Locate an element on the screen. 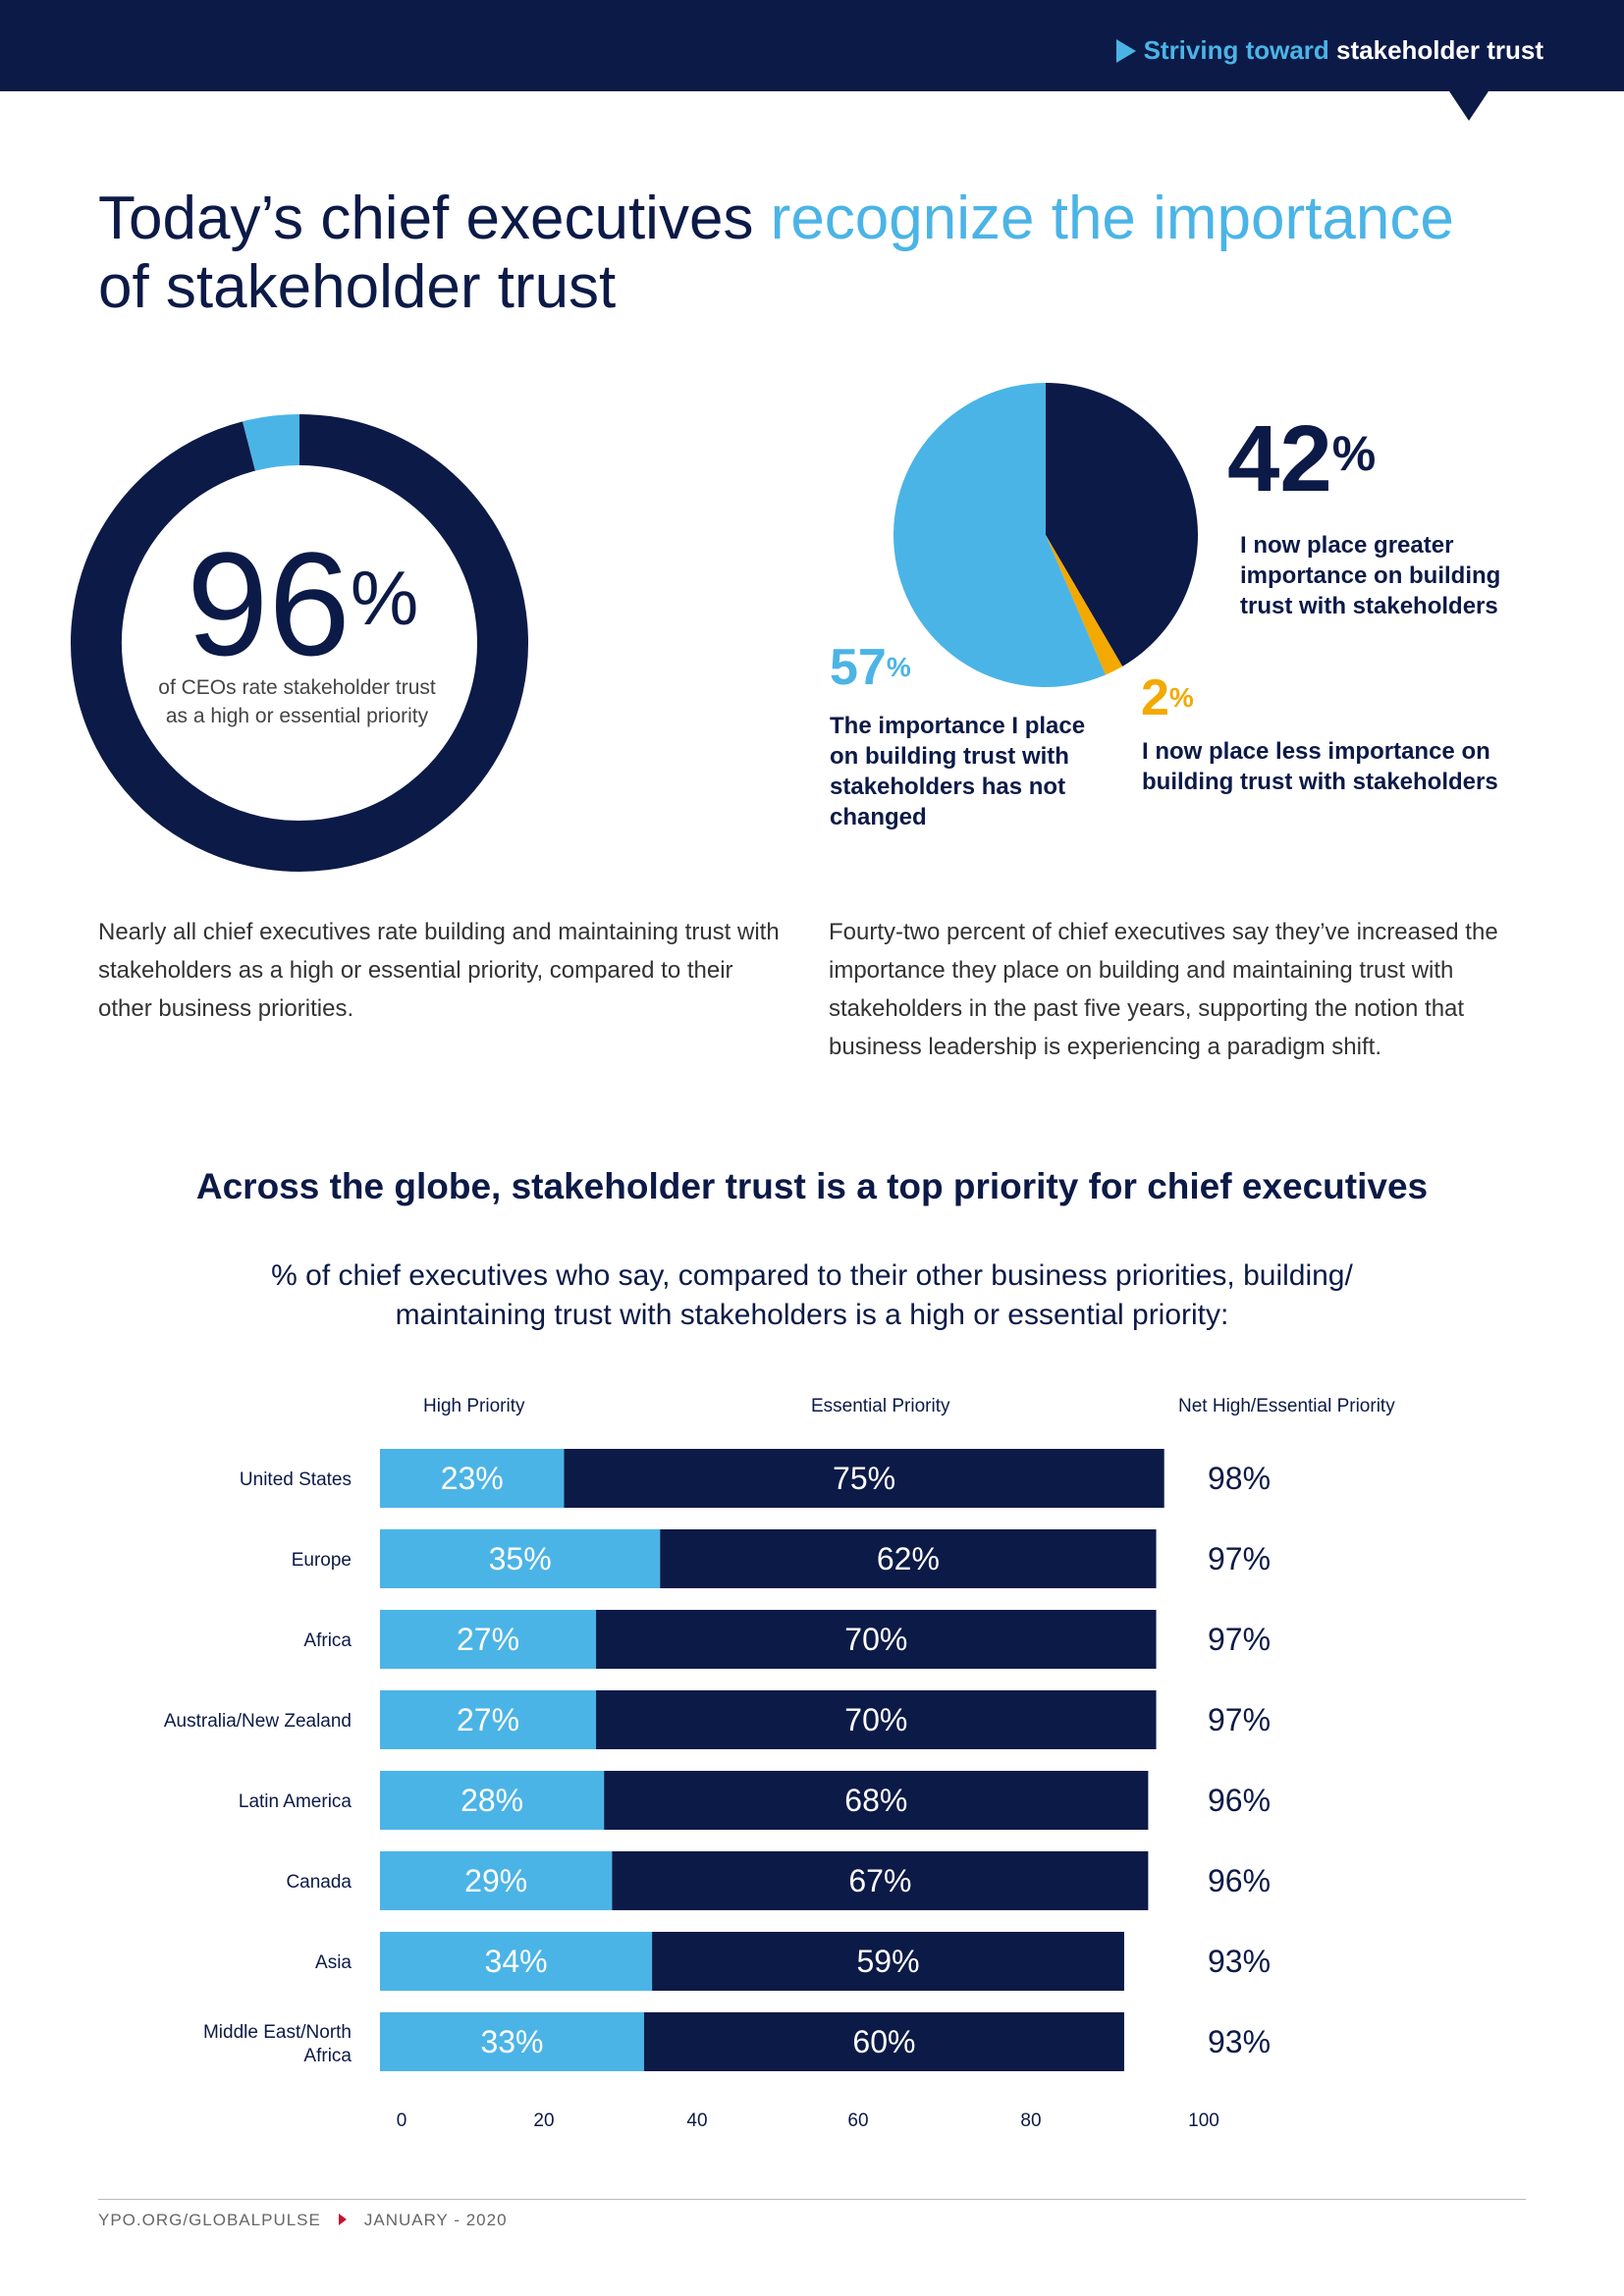 Image resolution: width=1624 pixels, height=2296 pixels. footer-divider is located at coordinates (812, 2199).